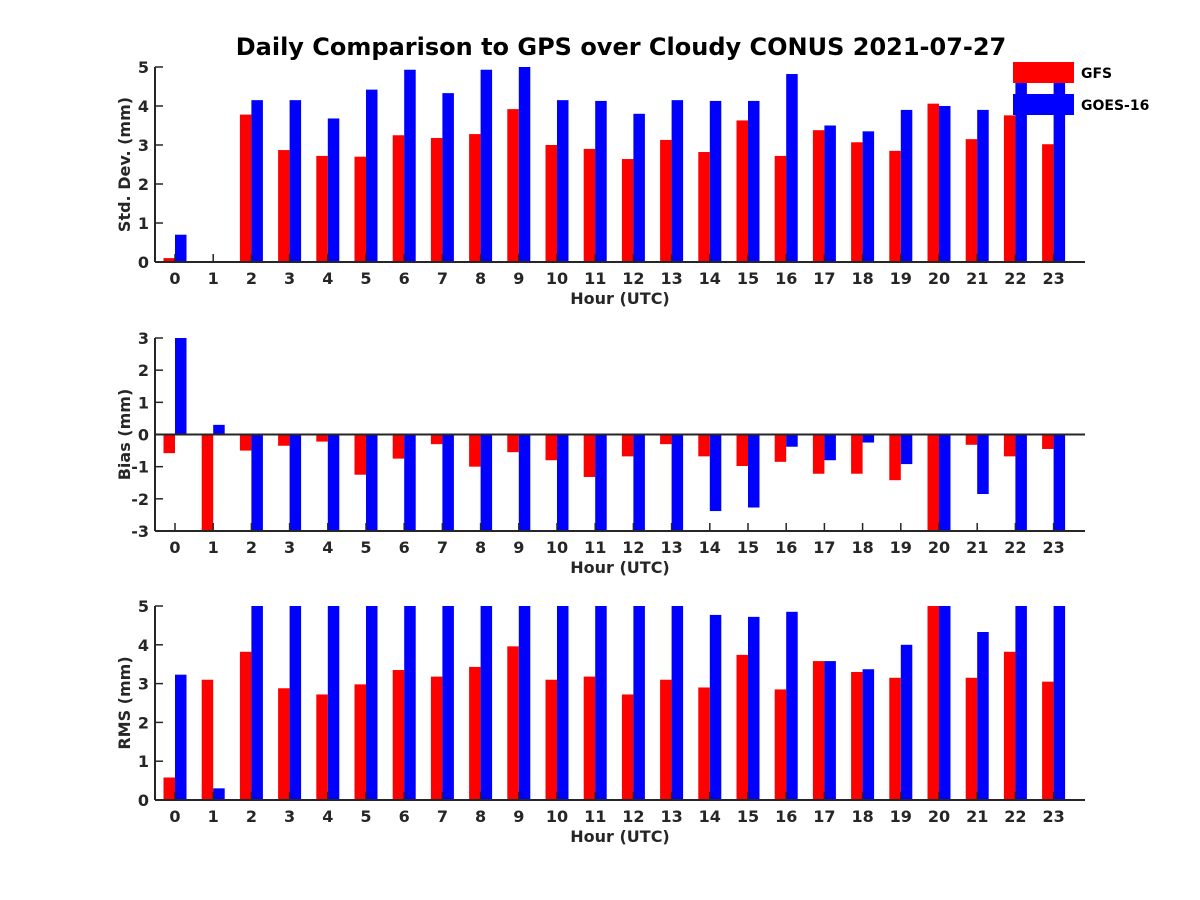 The image size is (1200, 900). Describe the element at coordinates (143, 145) in the screenshot. I see `y-tick-label: 3` at that location.